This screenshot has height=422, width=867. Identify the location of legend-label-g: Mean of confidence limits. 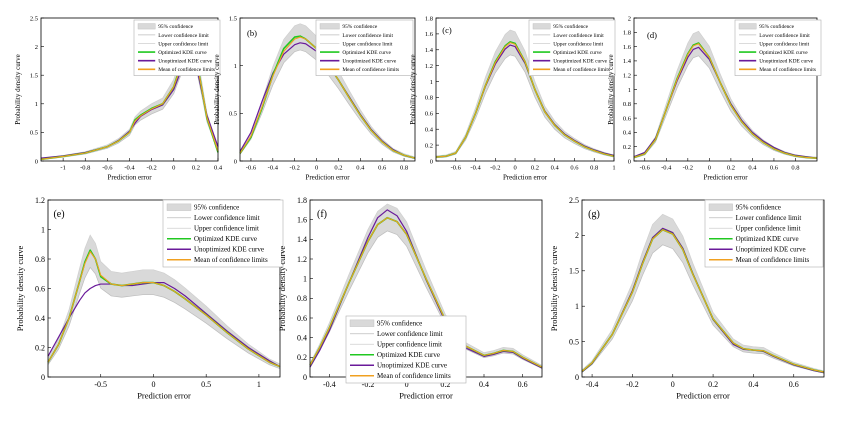
(773, 260).